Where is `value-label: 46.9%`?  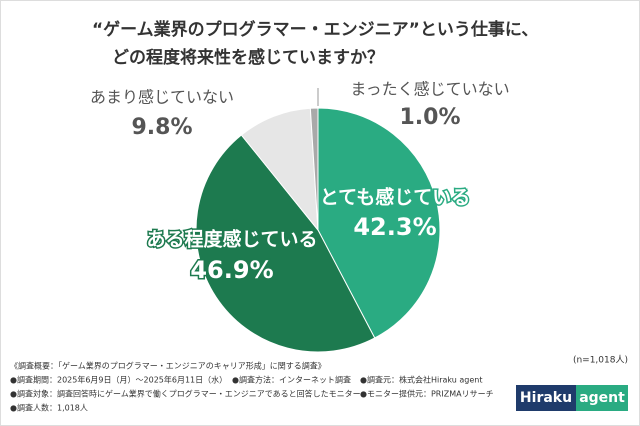 value-label: 46.9% is located at coordinates (231, 270).